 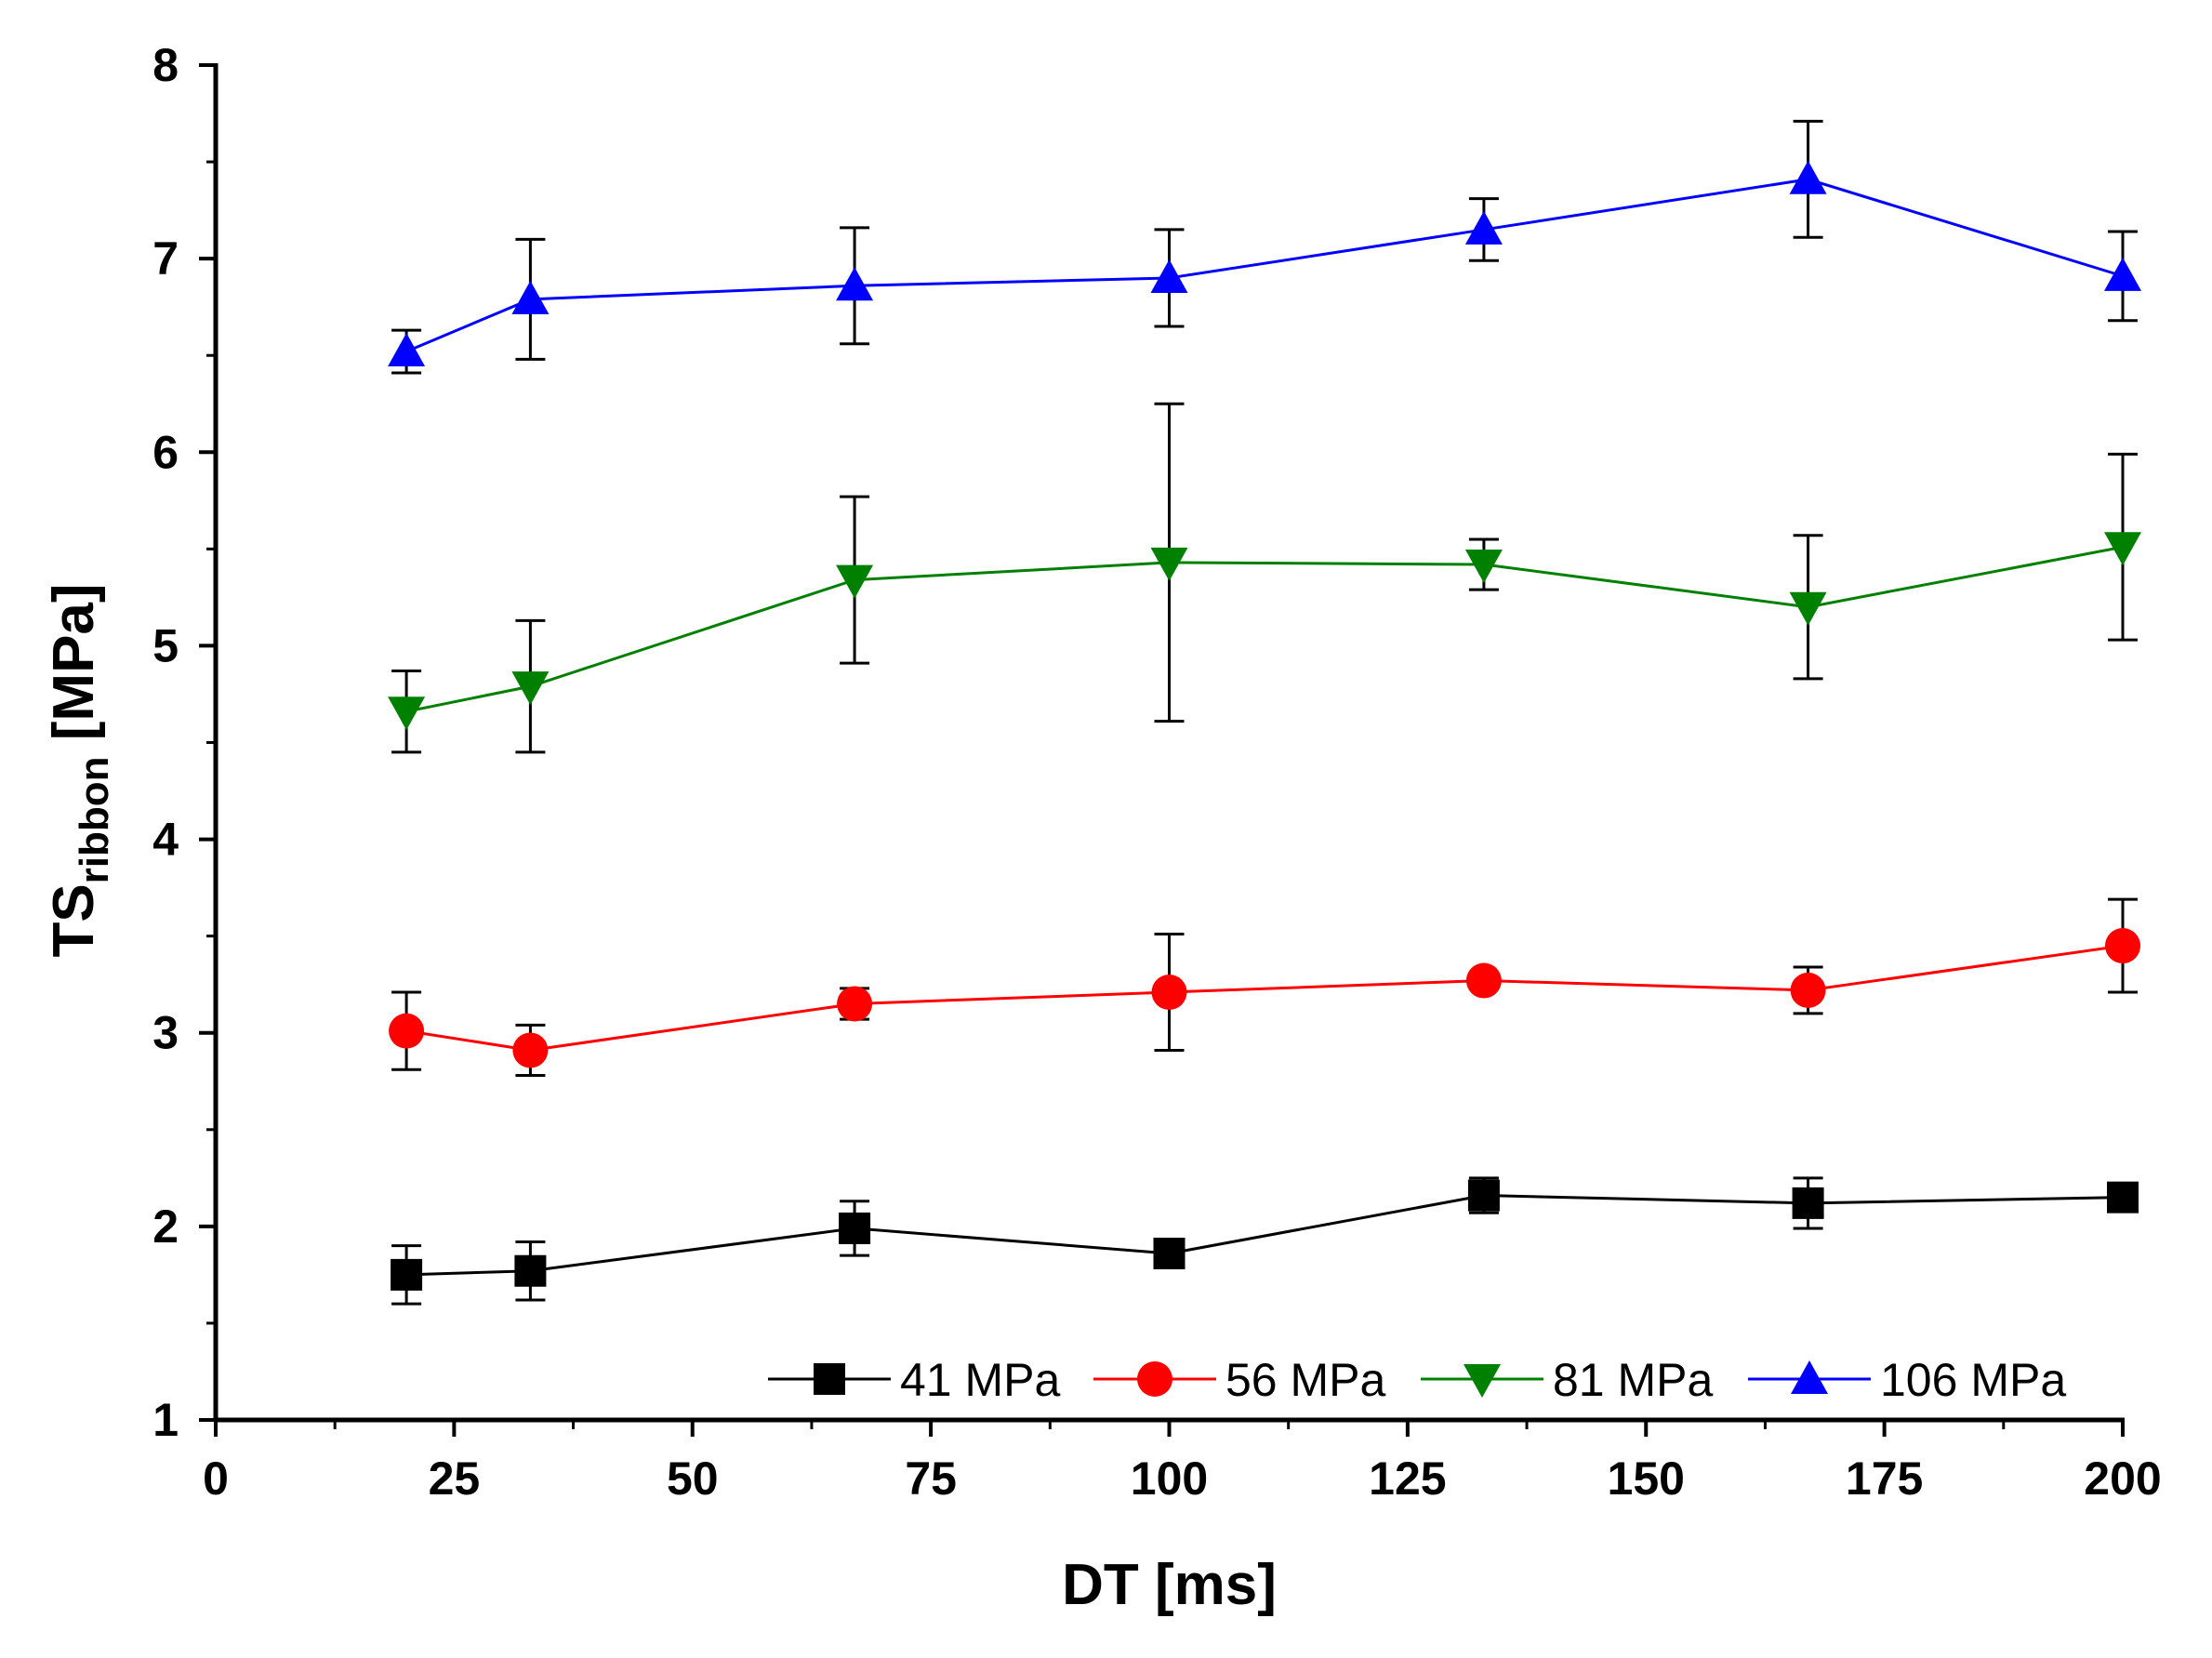 I want to click on x-tick-label: 200, so click(x=2122, y=1479).